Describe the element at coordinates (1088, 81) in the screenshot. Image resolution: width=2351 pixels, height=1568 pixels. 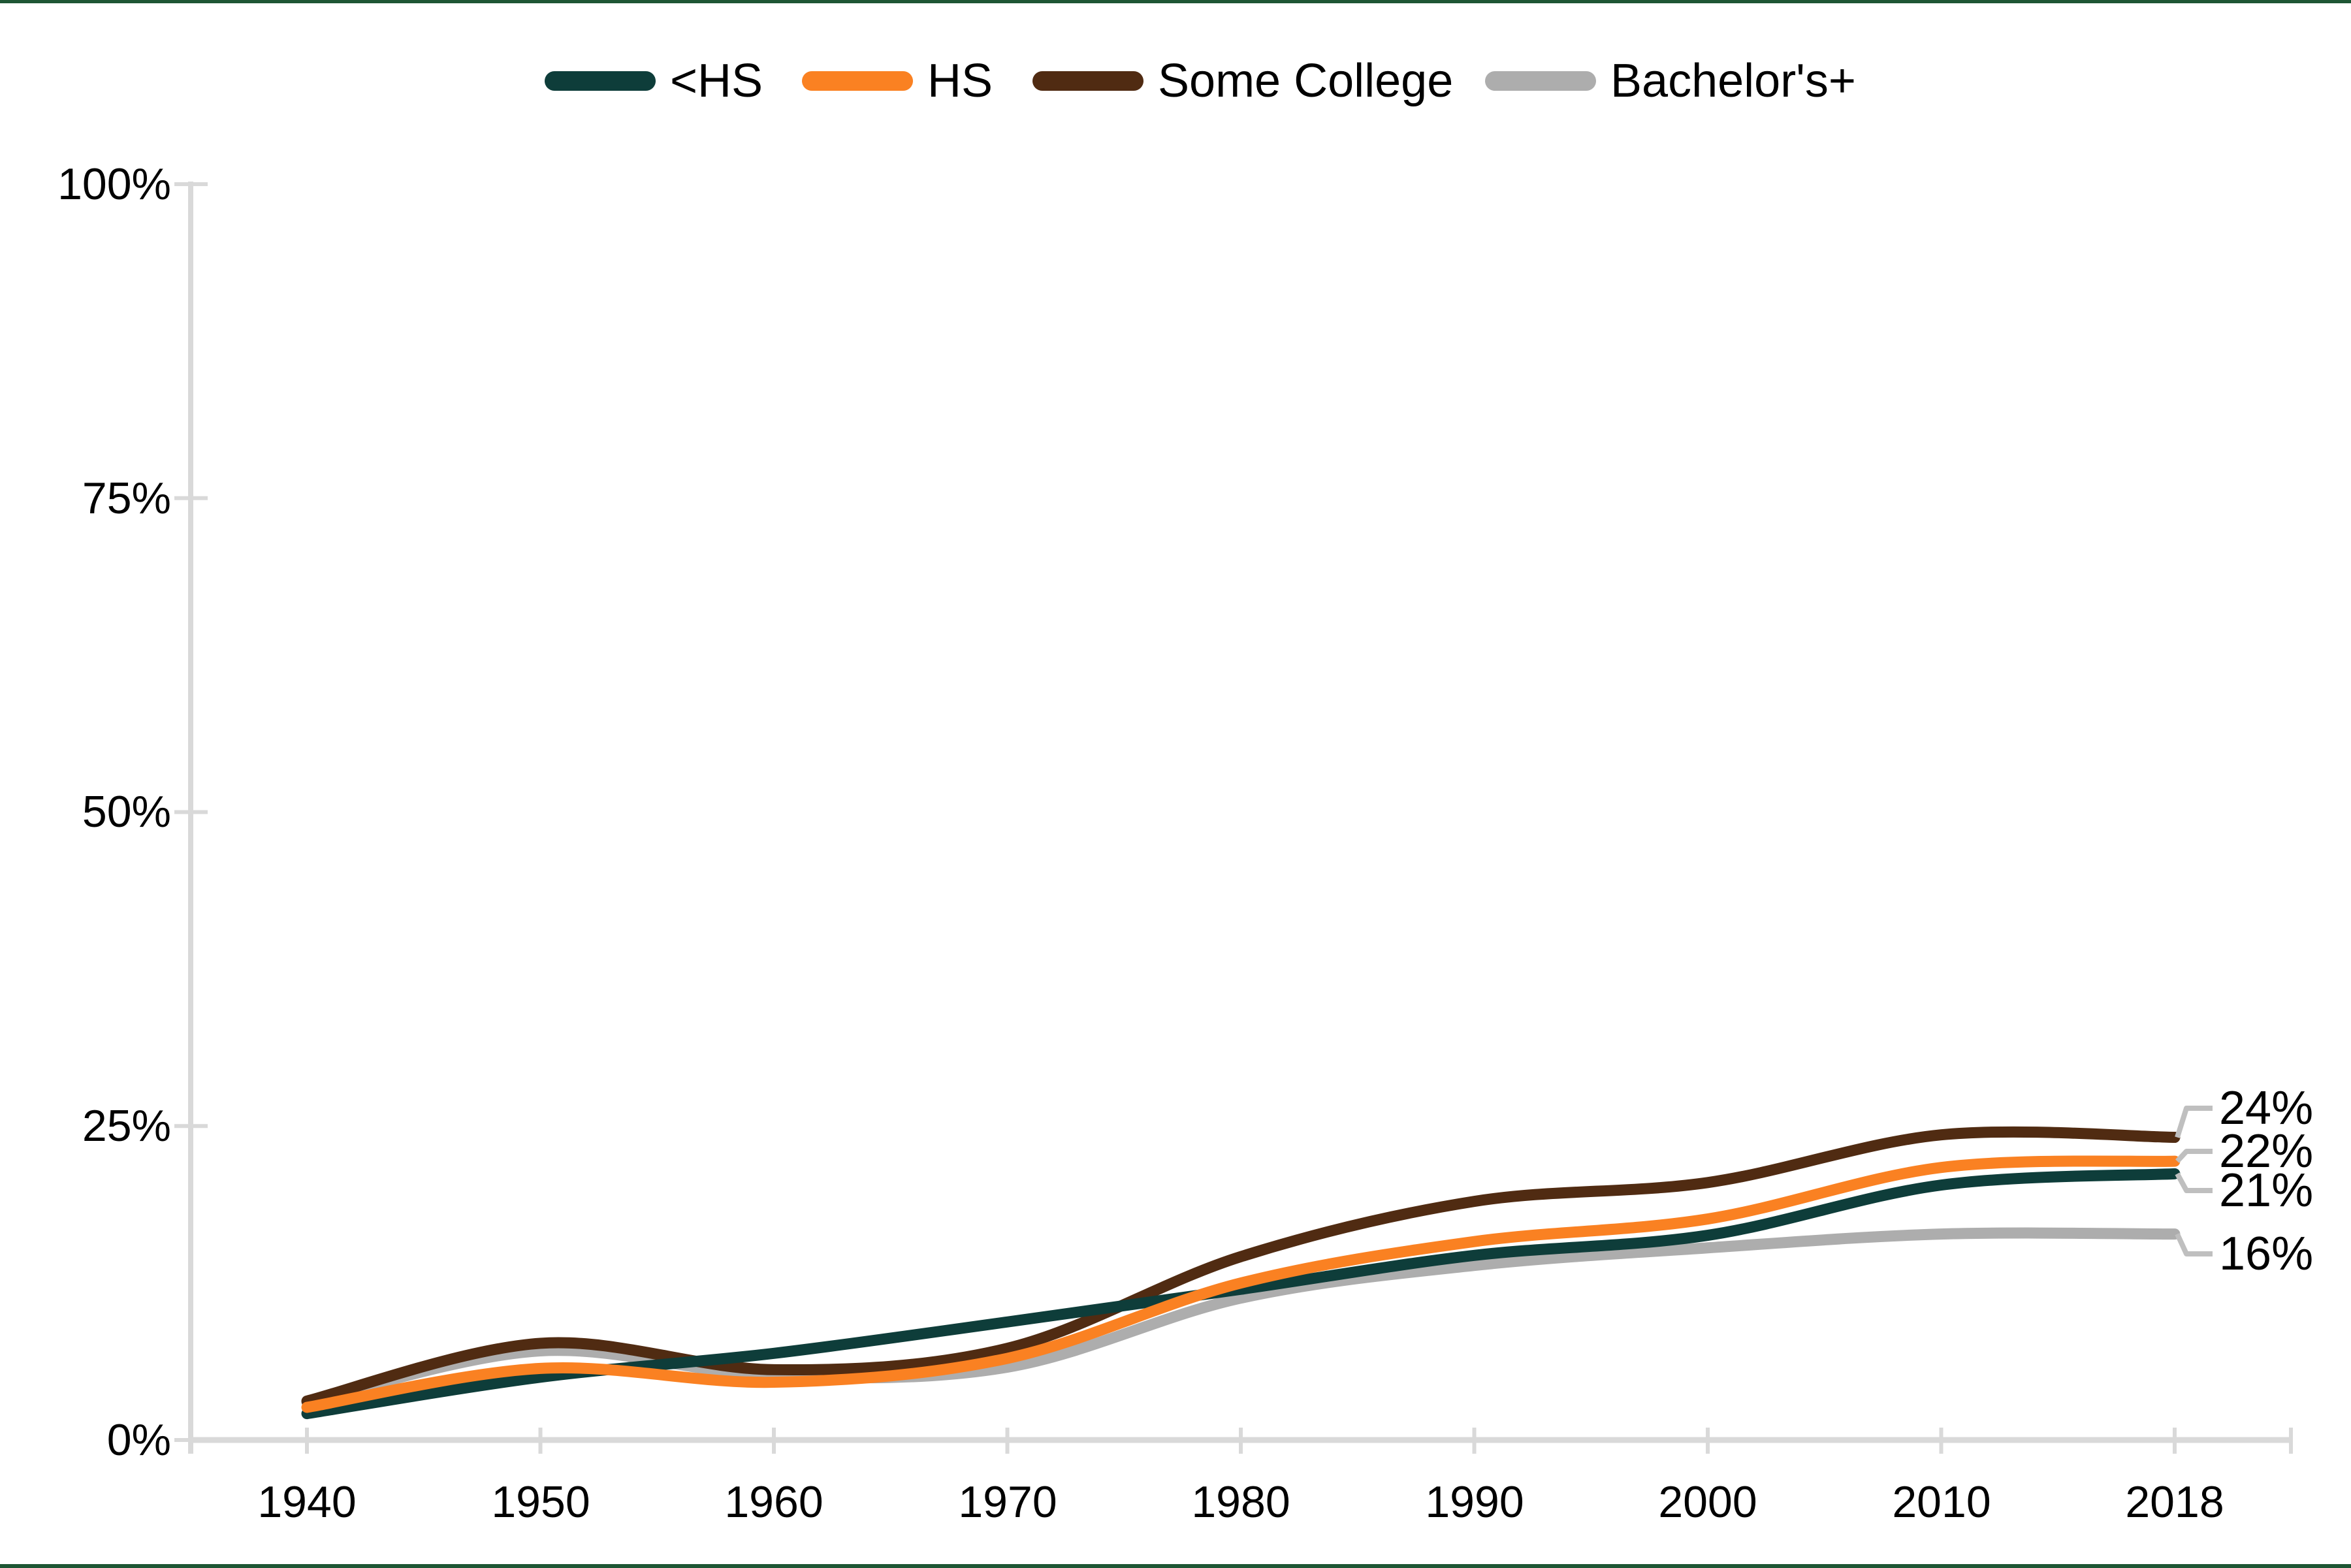
I see `legend-swatch-some-college` at that location.